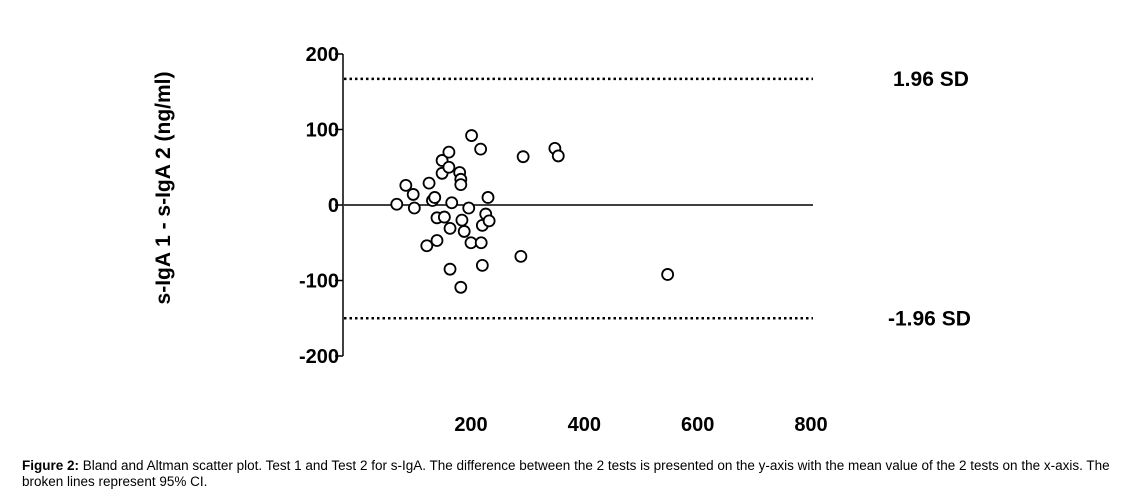  What do you see at coordinates (322, 55) in the screenshot?
I see `y-tick-label: 200` at bounding box center [322, 55].